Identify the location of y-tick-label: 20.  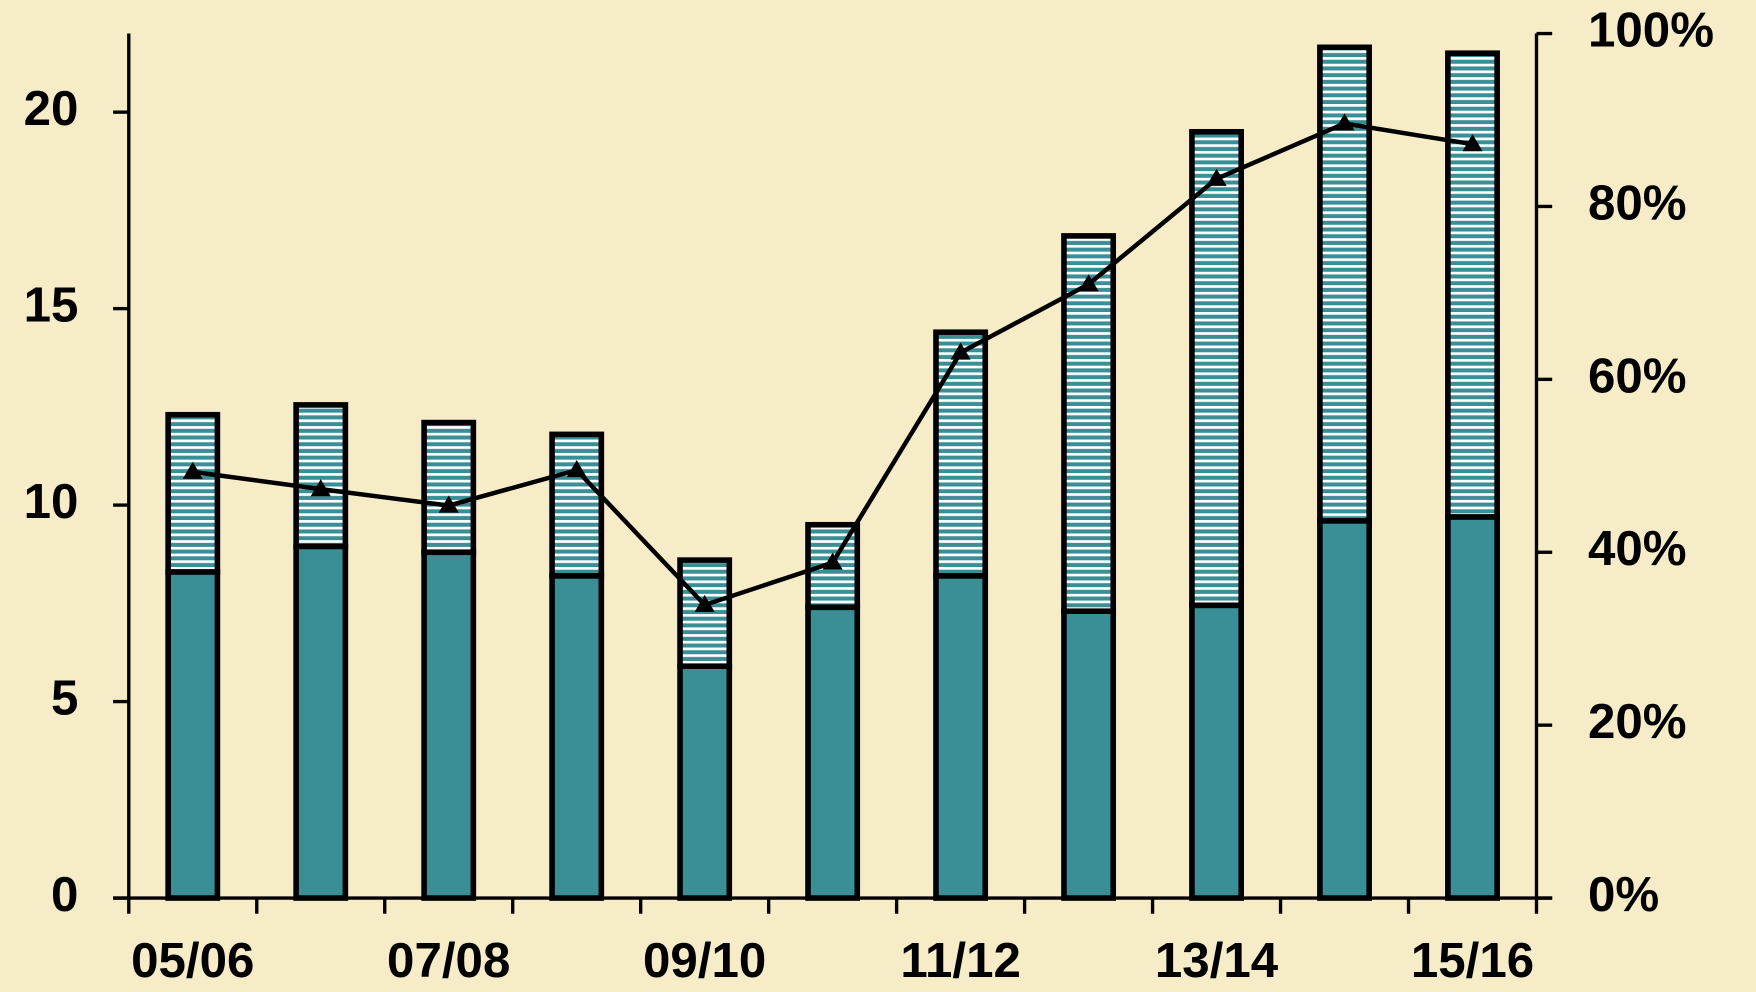
(51, 108).